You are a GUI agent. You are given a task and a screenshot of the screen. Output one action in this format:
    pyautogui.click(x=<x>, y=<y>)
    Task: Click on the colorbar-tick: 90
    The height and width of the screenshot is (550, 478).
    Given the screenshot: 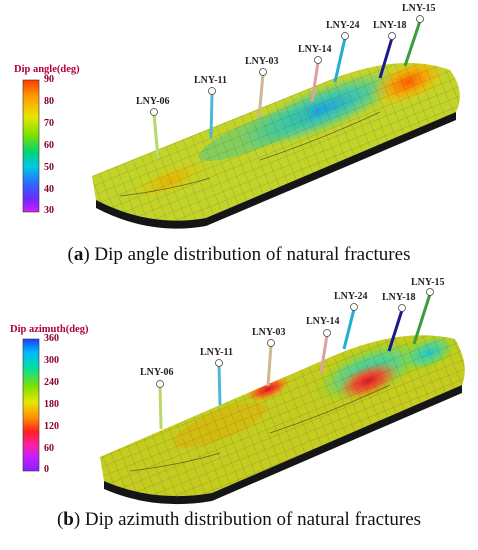 What is the action you would take?
    pyautogui.click(x=49, y=79)
    